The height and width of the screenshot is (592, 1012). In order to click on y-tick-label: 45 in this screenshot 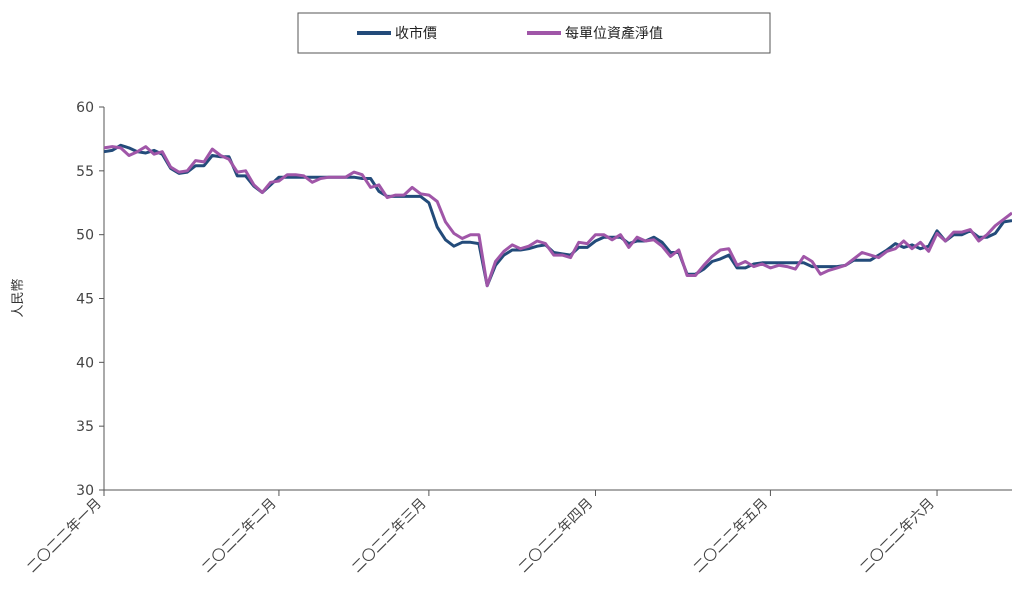, I will do `click(85, 300)`.